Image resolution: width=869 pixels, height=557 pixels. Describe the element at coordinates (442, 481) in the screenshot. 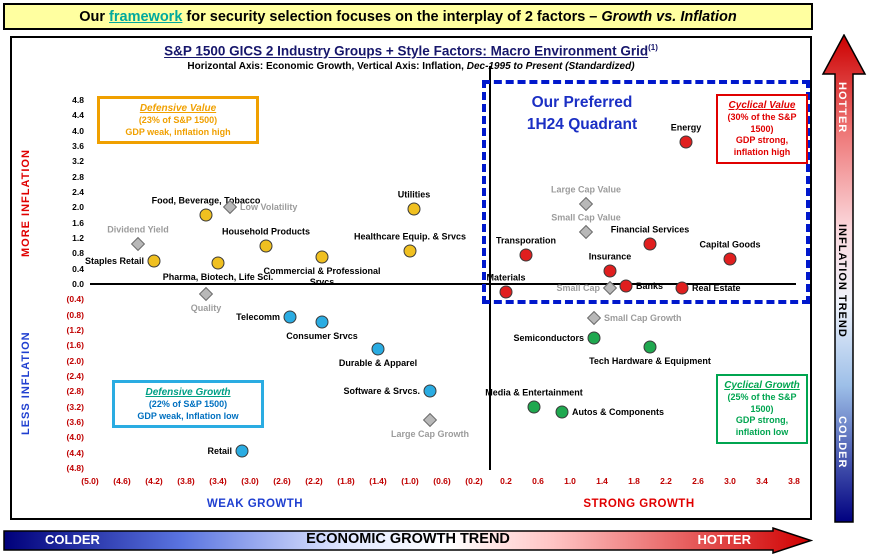

I see `x-tick-label: (0.6)` at that location.